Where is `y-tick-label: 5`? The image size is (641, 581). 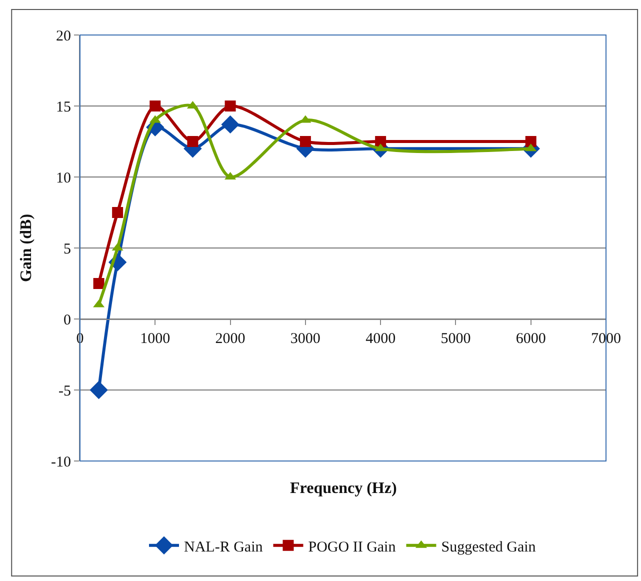
y-tick-label: 5 is located at coordinates (67, 249).